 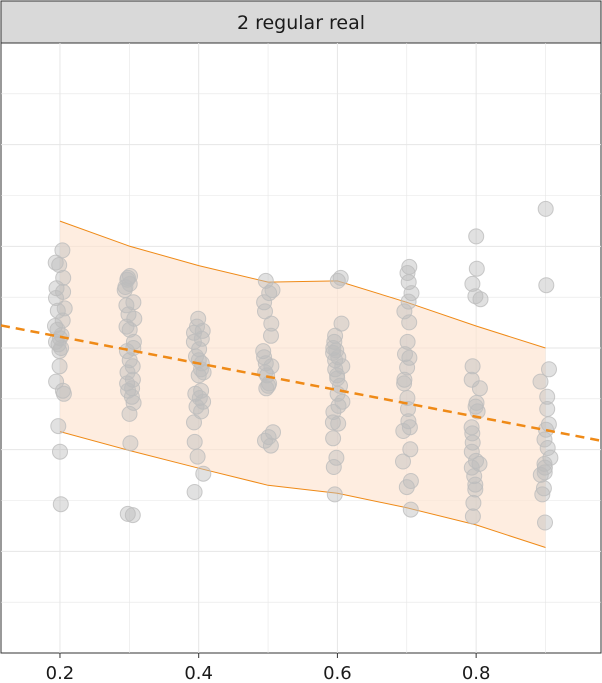 I want to click on x-axis: 0.2 0.4 0.6 0.8, so click(x=268, y=668).